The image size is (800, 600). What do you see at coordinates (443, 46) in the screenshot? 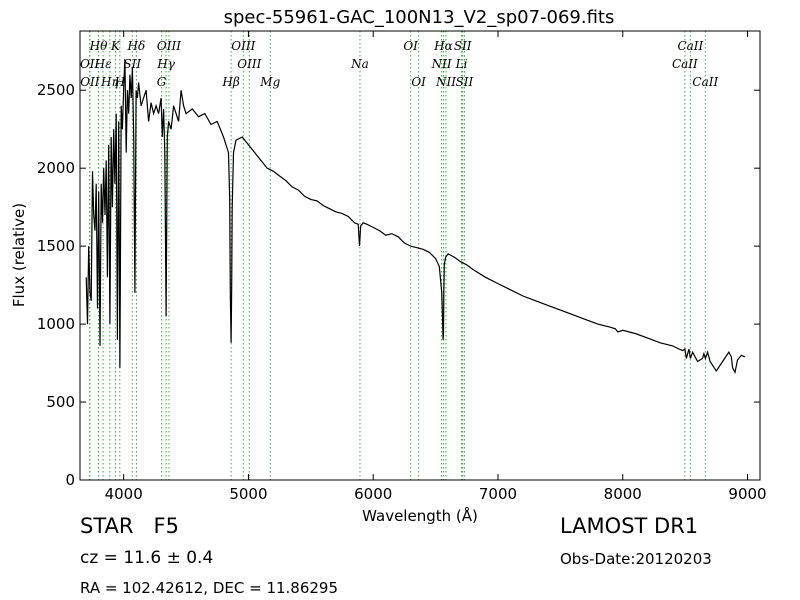
I see `marker-label-19: Hα` at bounding box center [443, 46].